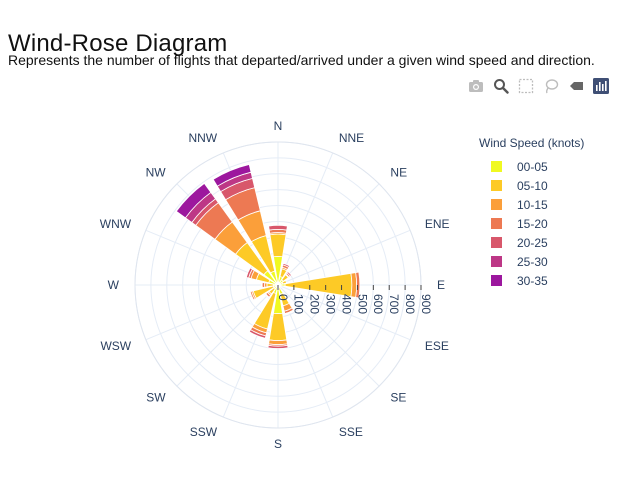  Describe the element at coordinates (351, 432) in the screenshot. I see `direction-label: SSE` at that location.